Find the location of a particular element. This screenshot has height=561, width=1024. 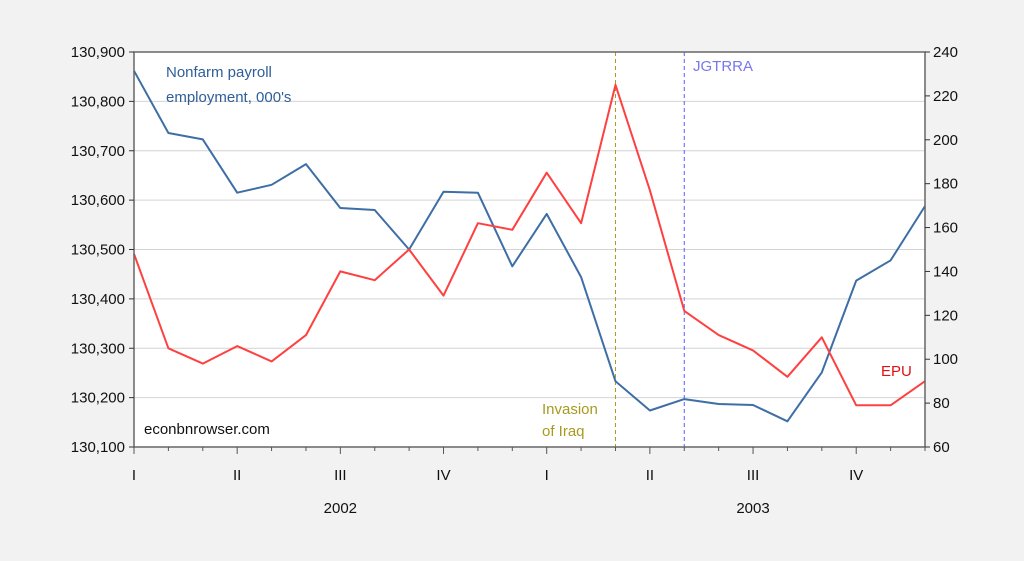

left-tick-label: 130,800 is located at coordinates (98, 101).